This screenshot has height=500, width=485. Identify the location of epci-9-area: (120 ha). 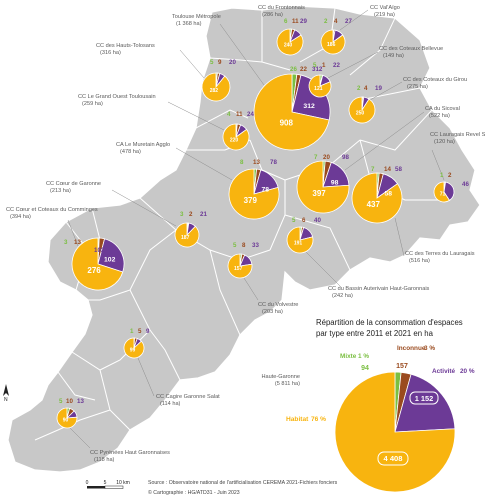
(444, 142).